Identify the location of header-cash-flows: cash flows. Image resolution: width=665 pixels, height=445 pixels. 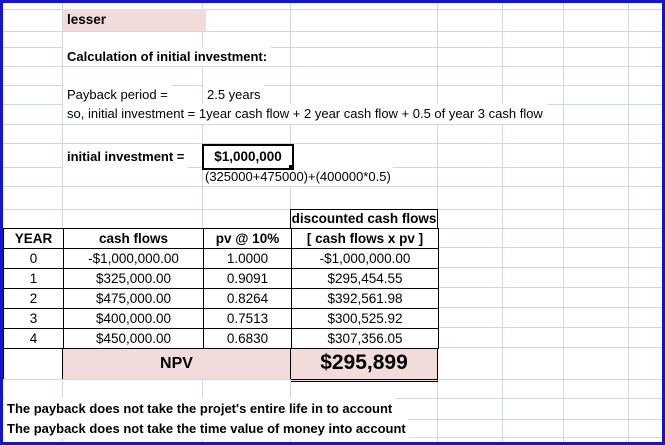
(133, 238).